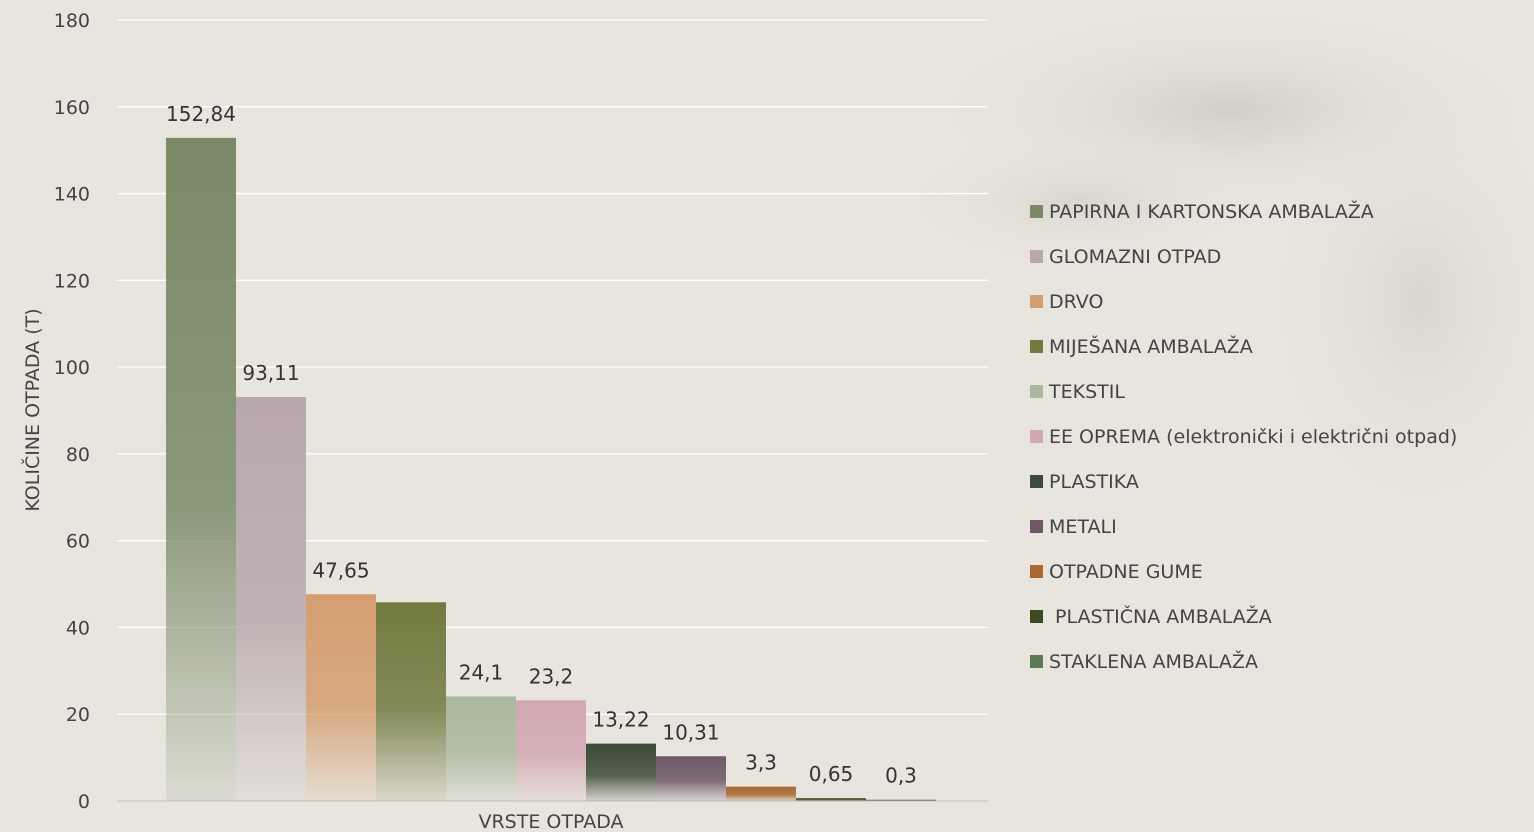 This screenshot has height=832, width=1534. Describe the element at coordinates (1126, 571) in the screenshot. I see `legend-label: OTPADNE GUME` at that location.